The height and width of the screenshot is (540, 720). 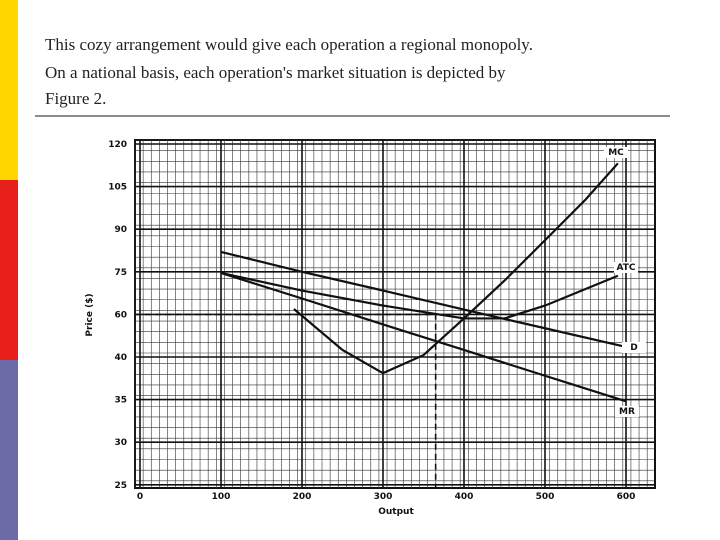 I want to click on y-tick-label: 120, so click(x=117, y=145).